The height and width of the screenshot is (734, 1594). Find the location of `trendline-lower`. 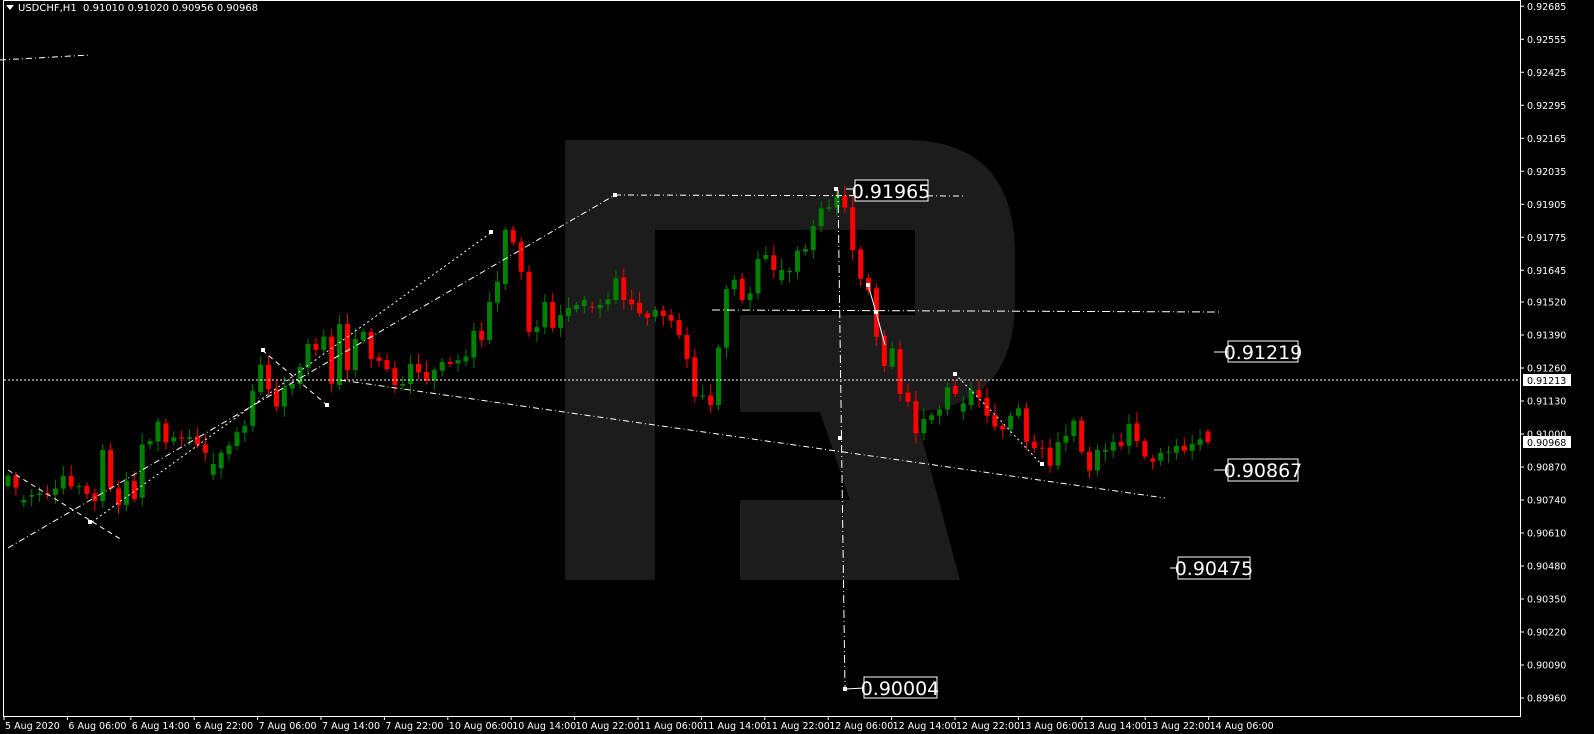

trendline-lower is located at coordinates (752, 439).